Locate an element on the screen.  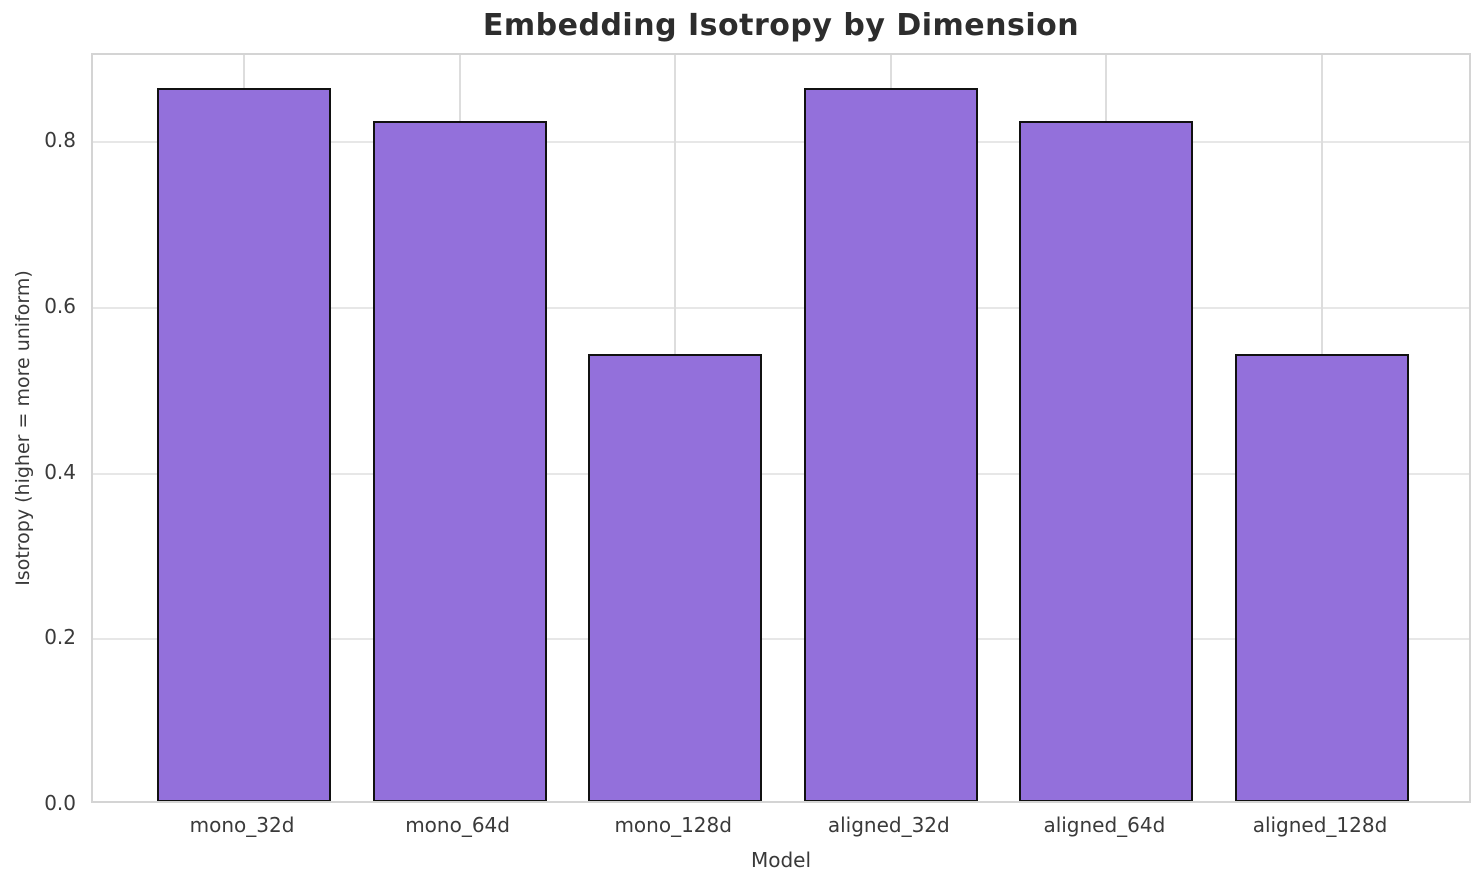
chart-title: Embedding Isotropy by Dimension is located at coordinates (781, 25).